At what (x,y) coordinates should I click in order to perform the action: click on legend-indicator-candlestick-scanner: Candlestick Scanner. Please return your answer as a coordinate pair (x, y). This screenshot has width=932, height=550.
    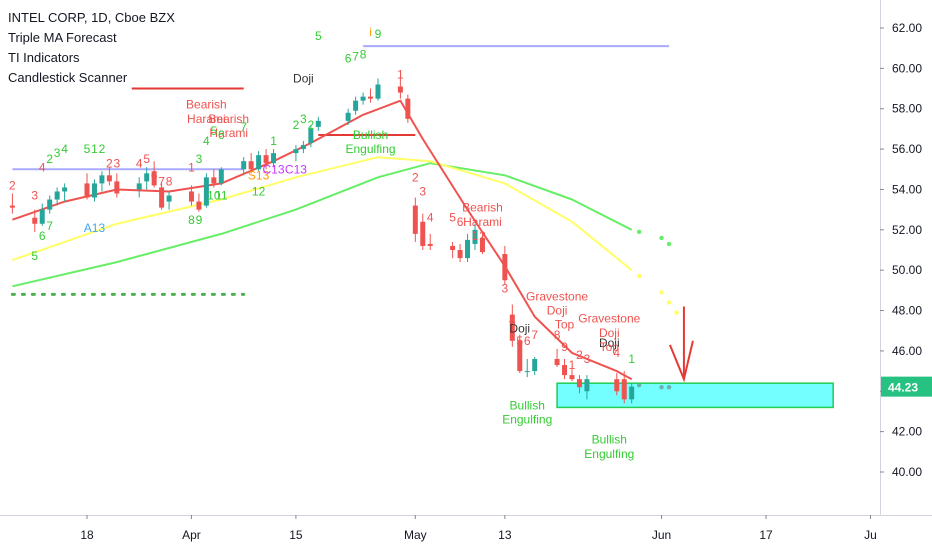
    Looking at the image, I should click on (68, 77).